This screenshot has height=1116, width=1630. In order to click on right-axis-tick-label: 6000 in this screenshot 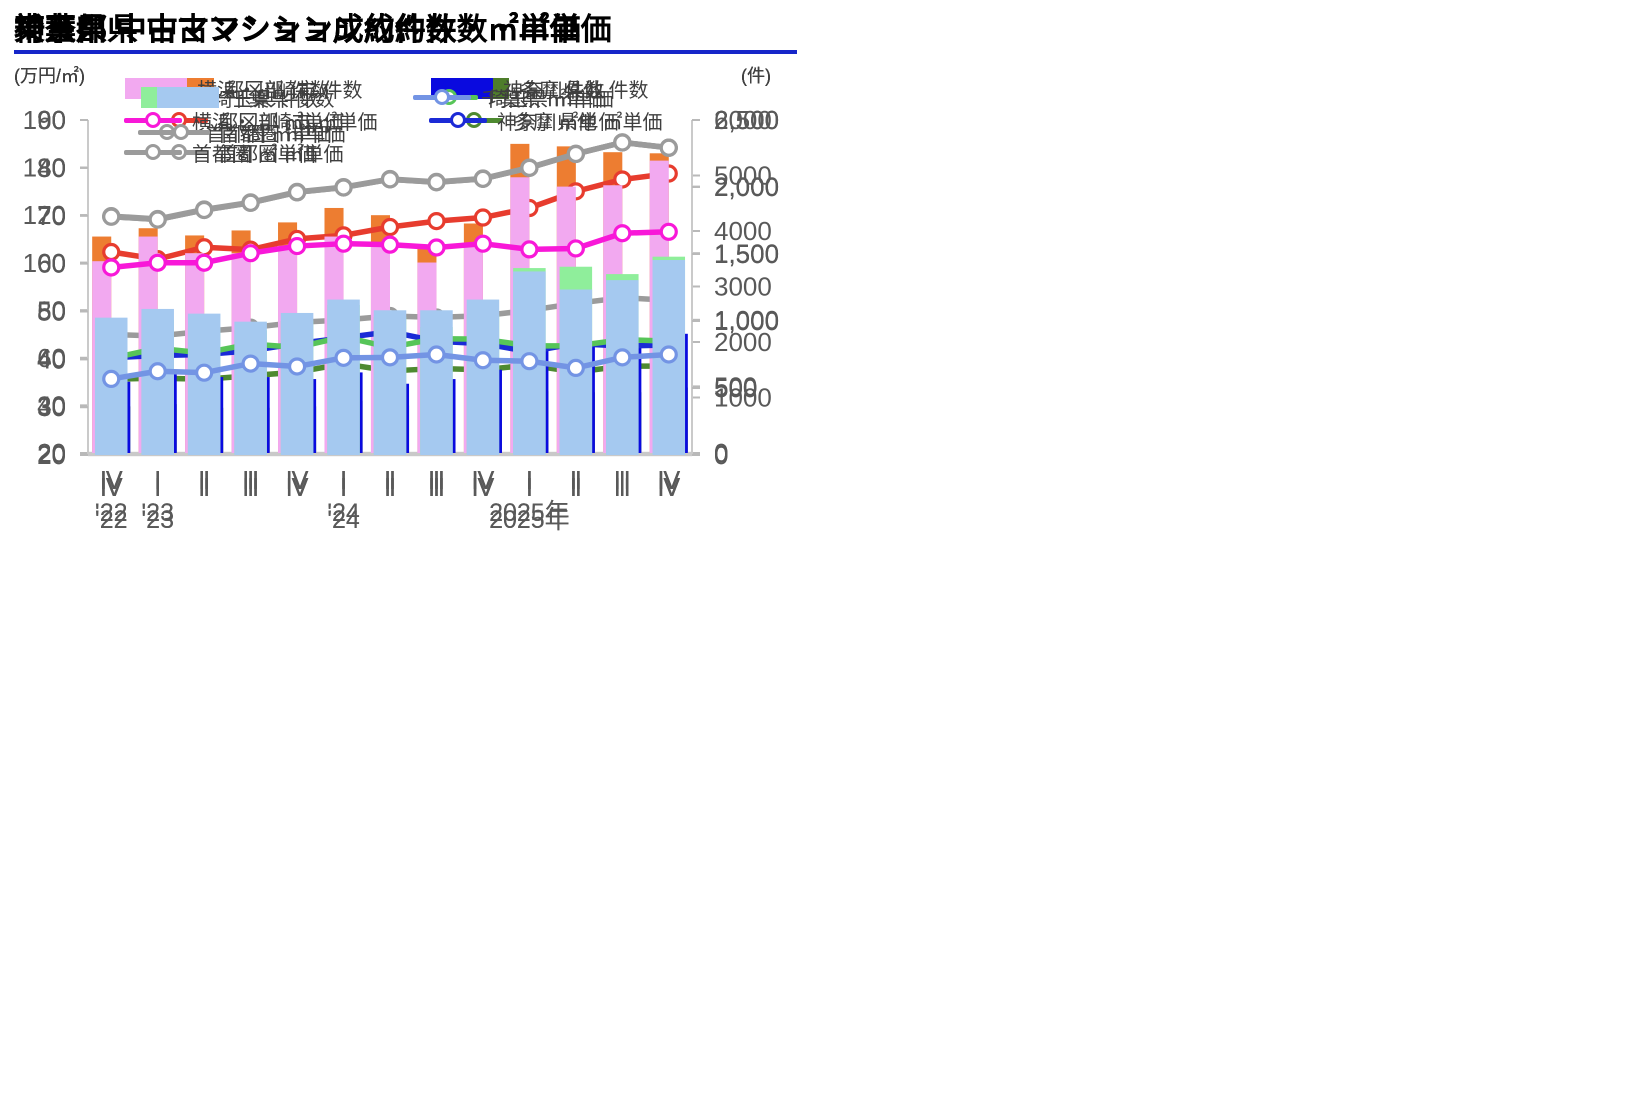, I will do `click(743, 120)`.